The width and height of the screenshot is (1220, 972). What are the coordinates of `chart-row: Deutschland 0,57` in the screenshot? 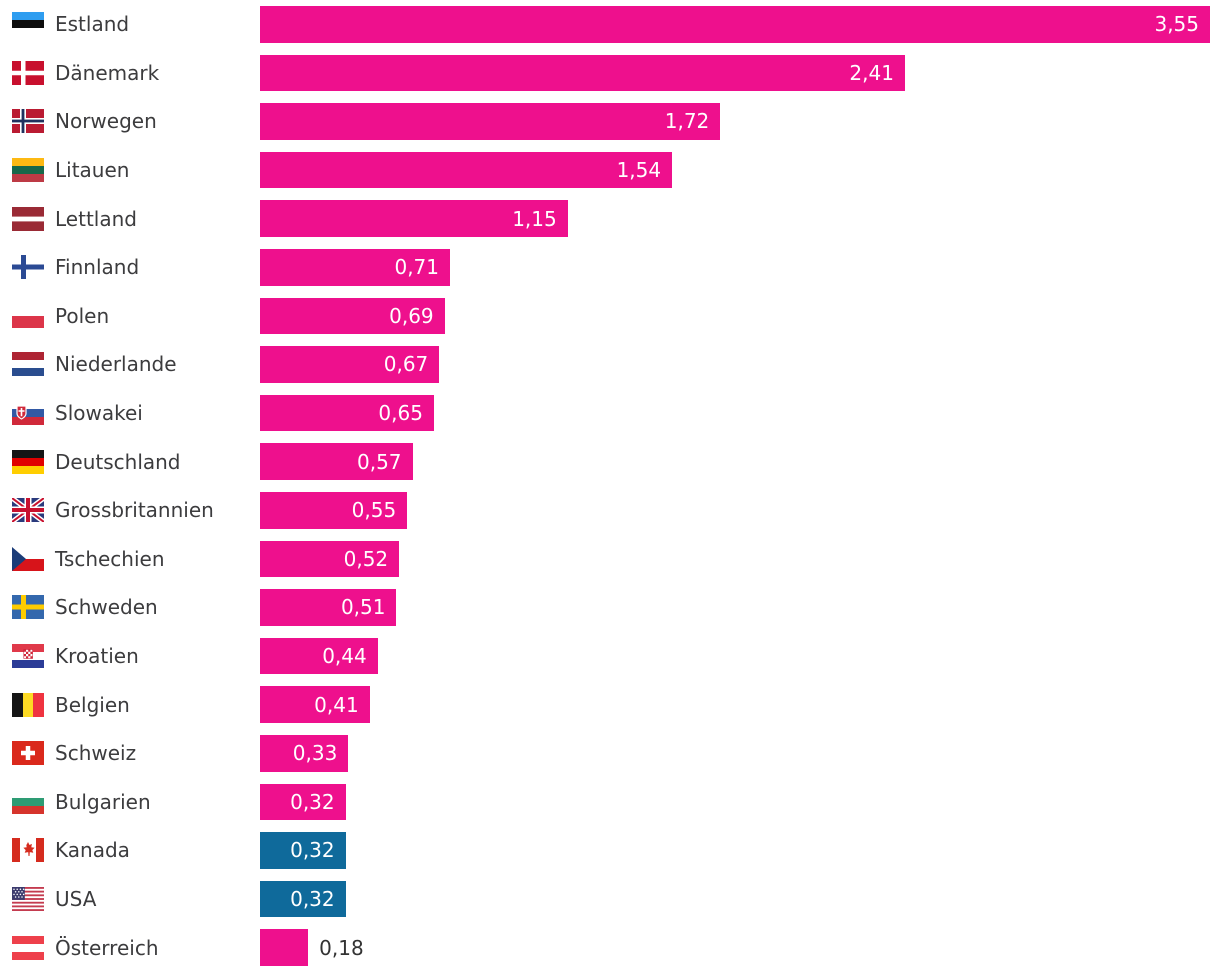 It's located at (610, 461).